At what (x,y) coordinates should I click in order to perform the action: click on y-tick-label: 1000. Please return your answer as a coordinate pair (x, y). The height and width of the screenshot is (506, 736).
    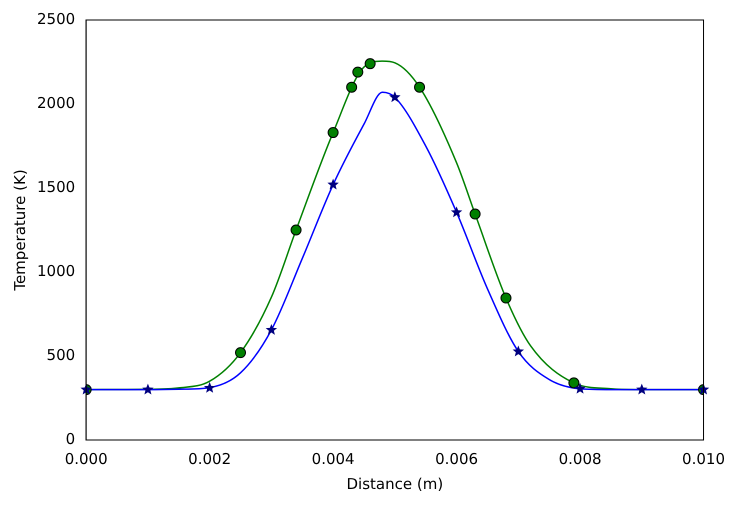
    Looking at the image, I should click on (56, 271).